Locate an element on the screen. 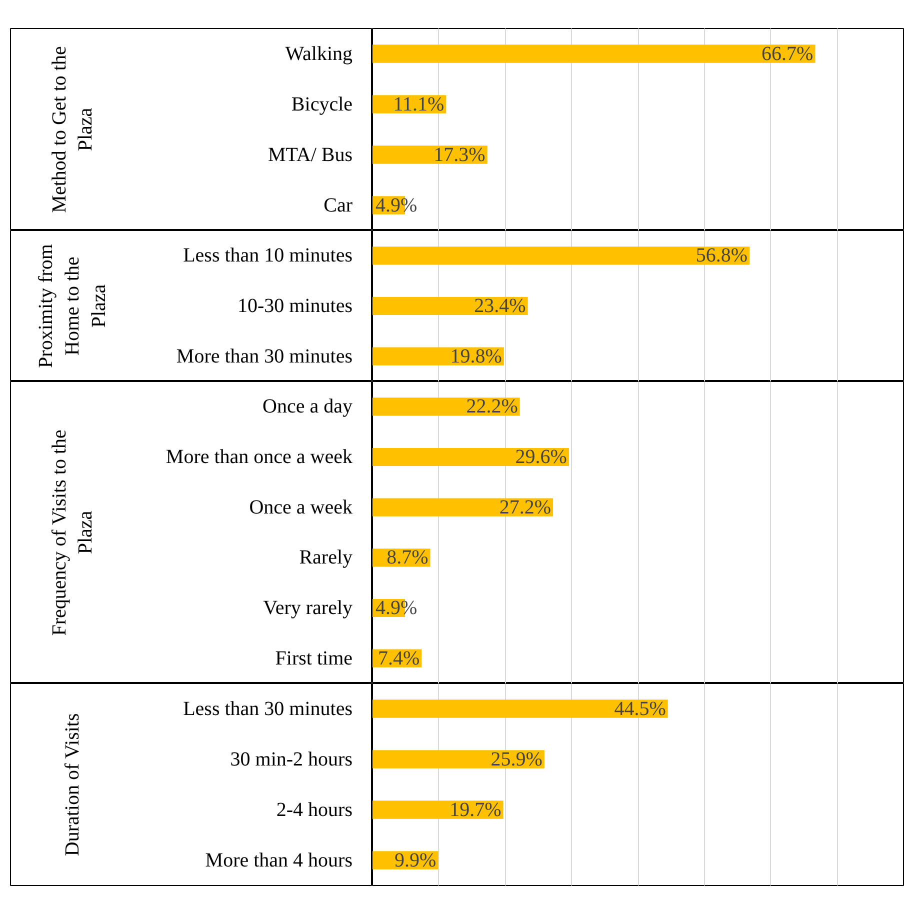  y-axis-title: Frequency of Visits to the Plaza is located at coordinates (72, 532).